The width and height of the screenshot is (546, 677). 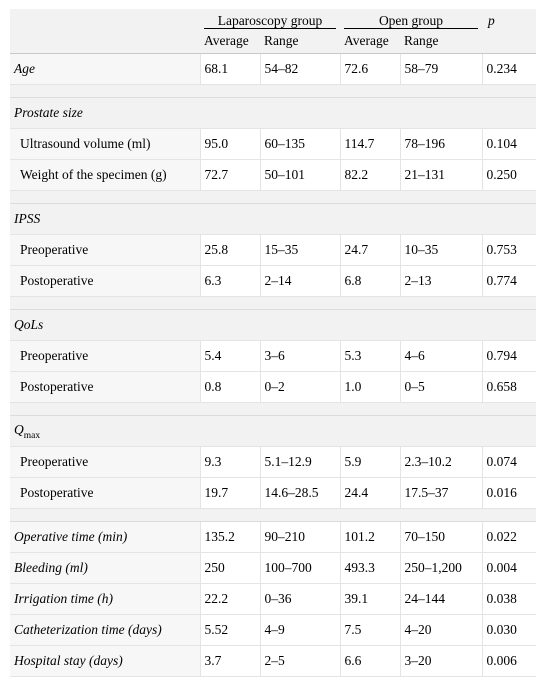 What do you see at coordinates (508, 250) in the screenshot?
I see `p-value-cell: 0.753` at bounding box center [508, 250].